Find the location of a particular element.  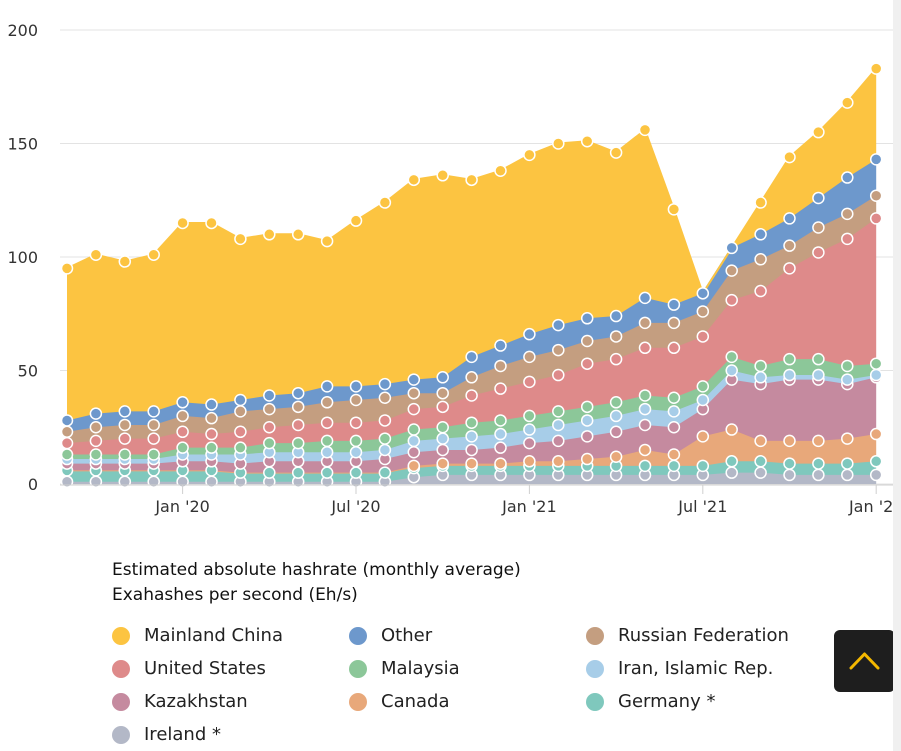

legend-item-iran-islamic-rep: Iran, Islamic Rep. is located at coordinates (679, 668).